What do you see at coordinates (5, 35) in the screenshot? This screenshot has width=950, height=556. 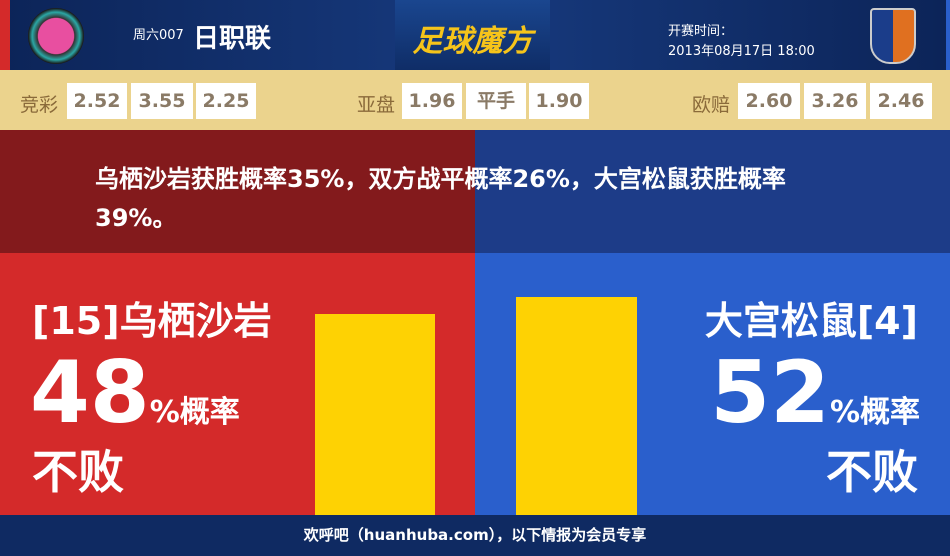 I see `home-color-strip` at bounding box center [5, 35].